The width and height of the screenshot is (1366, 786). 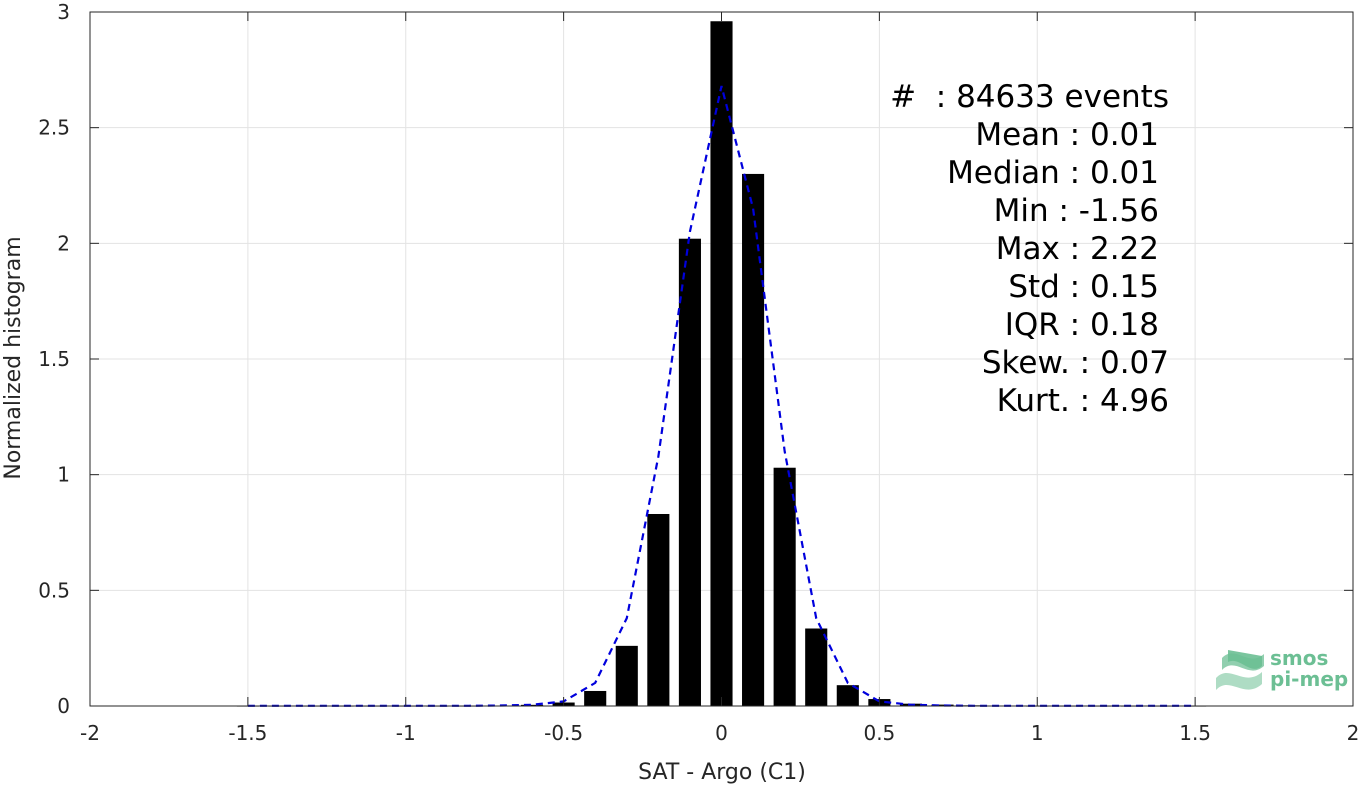 I want to click on y-axis-label: Normalized histogram, so click(x=13, y=357).